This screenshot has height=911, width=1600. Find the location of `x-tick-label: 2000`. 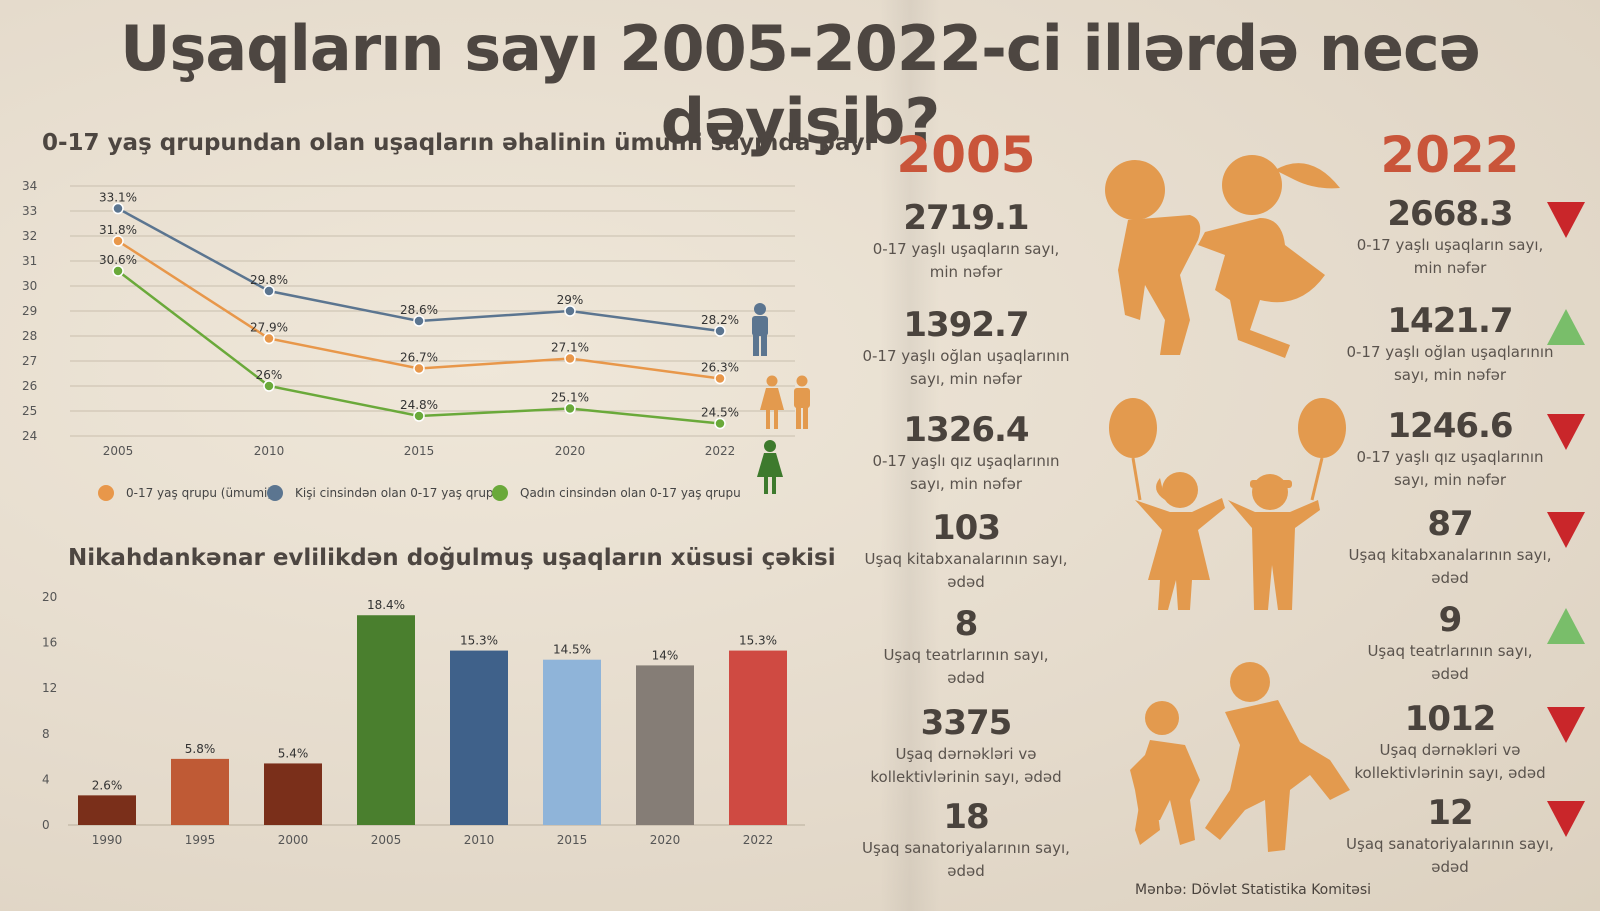

x-tick-label: 2000 is located at coordinates (293, 840).